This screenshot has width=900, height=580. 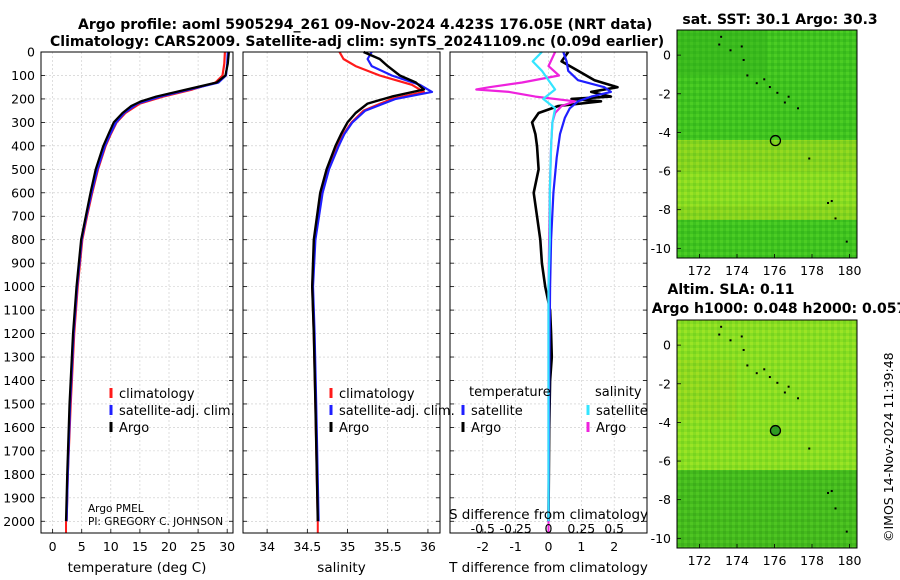 What do you see at coordinates (667, 55) in the screenshot?
I see `map-y-tick-label: 0` at bounding box center [667, 55].